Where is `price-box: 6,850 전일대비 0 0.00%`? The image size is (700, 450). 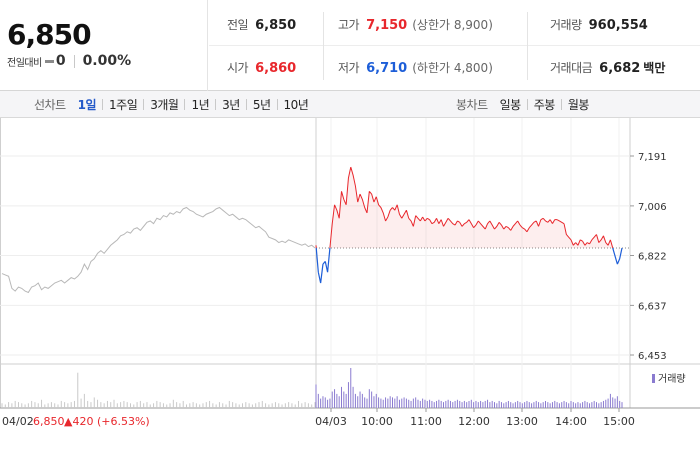
price-box: 6,850 전일대비 0 0.00% is located at coordinates (104, 45).